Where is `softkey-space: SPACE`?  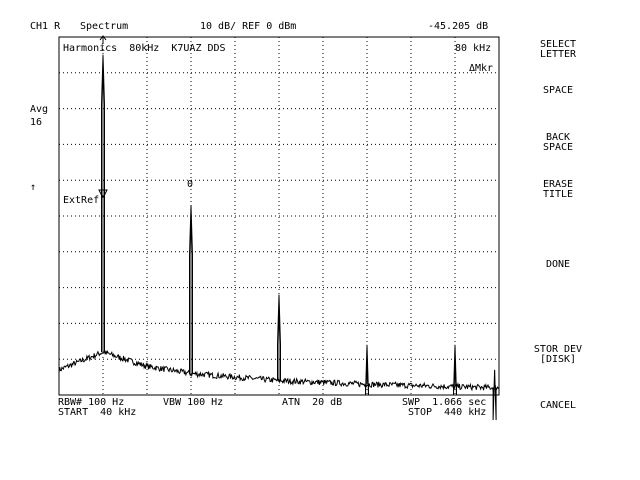
softkey-space: SPACE is located at coordinates (558, 90).